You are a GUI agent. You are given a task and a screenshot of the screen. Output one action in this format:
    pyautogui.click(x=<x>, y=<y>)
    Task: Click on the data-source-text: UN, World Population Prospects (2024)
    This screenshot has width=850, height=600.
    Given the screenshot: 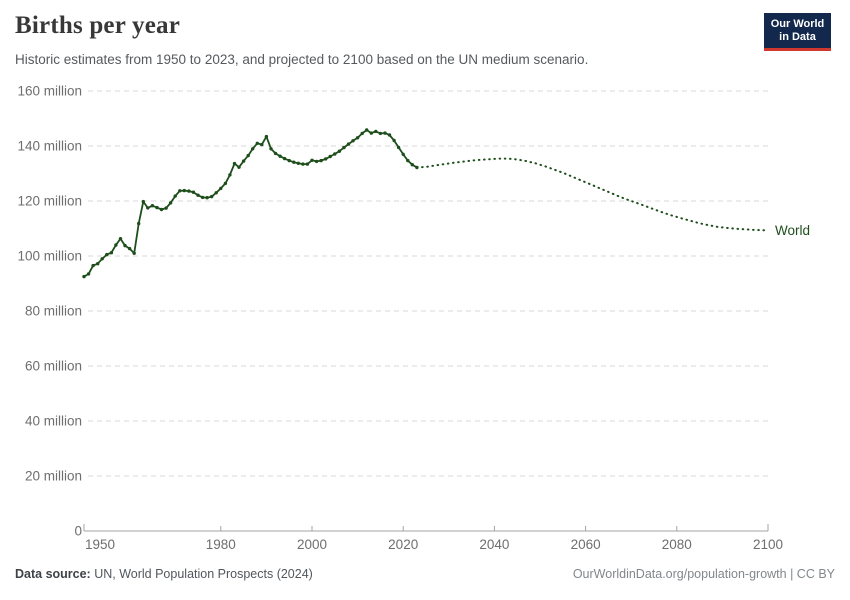 What is the action you would take?
    pyautogui.click(x=201, y=574)
    